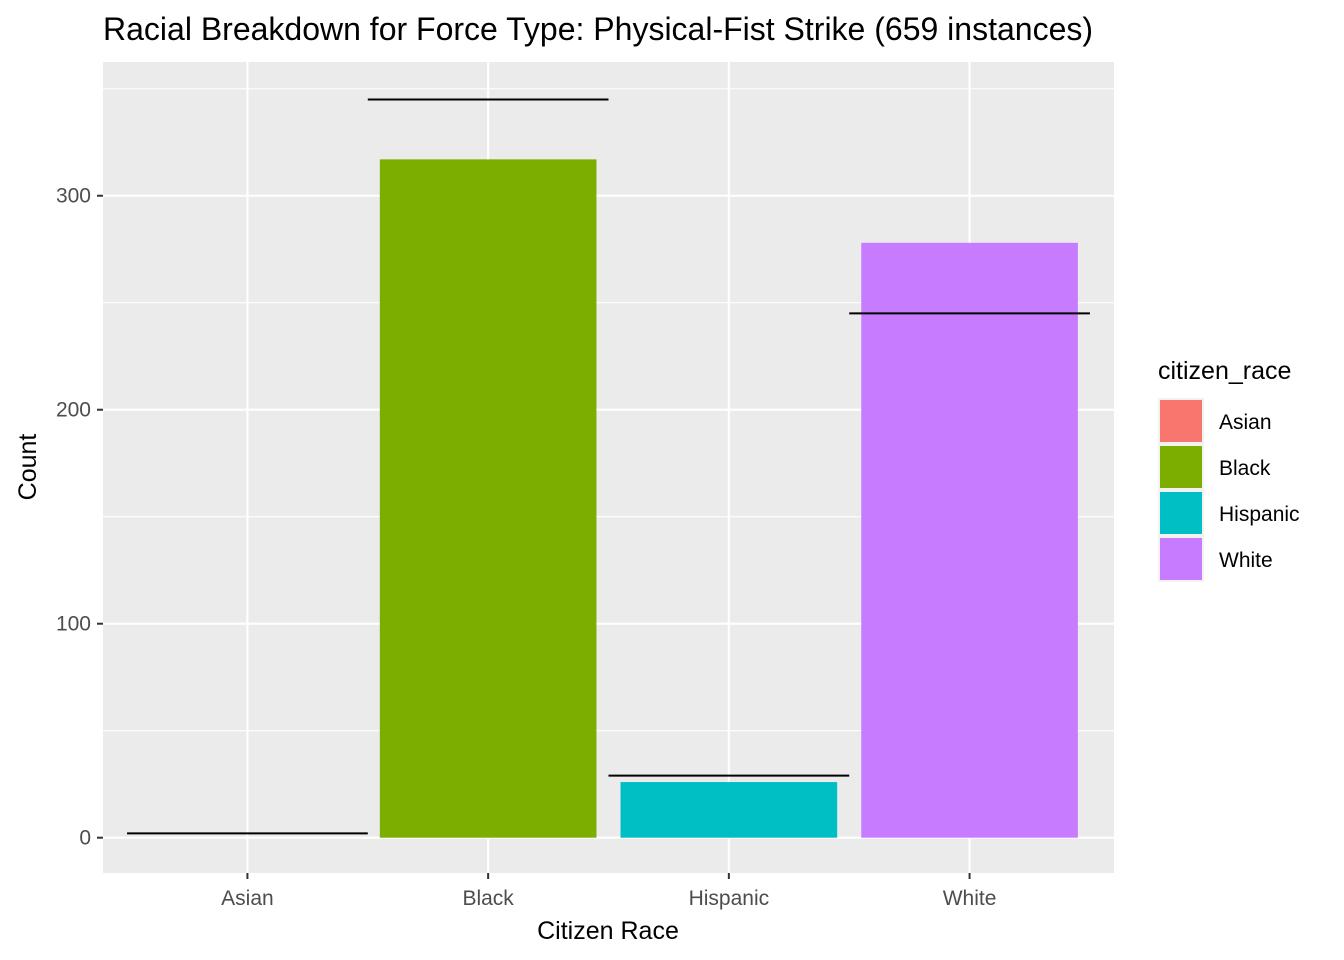  I want to click on y-axis: 0 100 200 300, so click(79, 517).